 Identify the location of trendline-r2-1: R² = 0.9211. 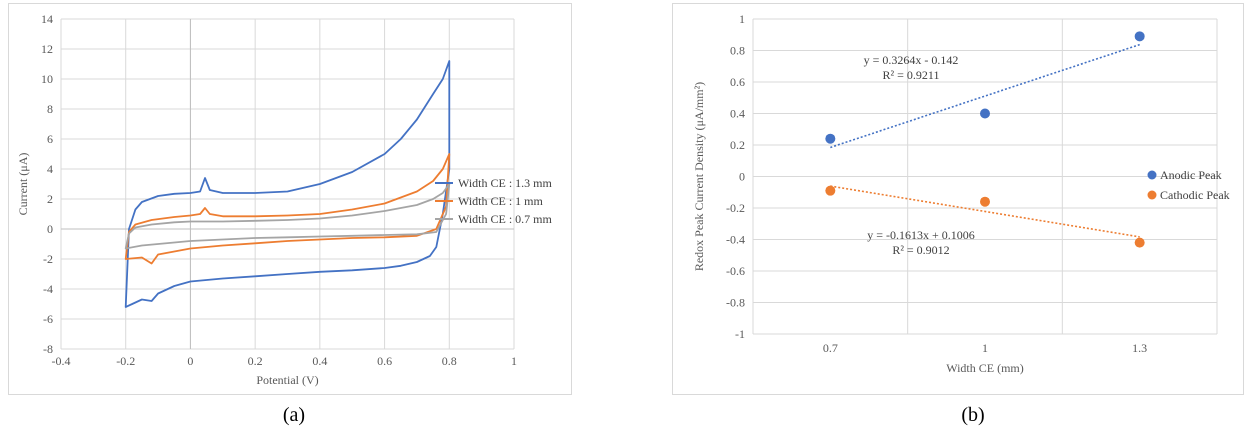
(911, 75).